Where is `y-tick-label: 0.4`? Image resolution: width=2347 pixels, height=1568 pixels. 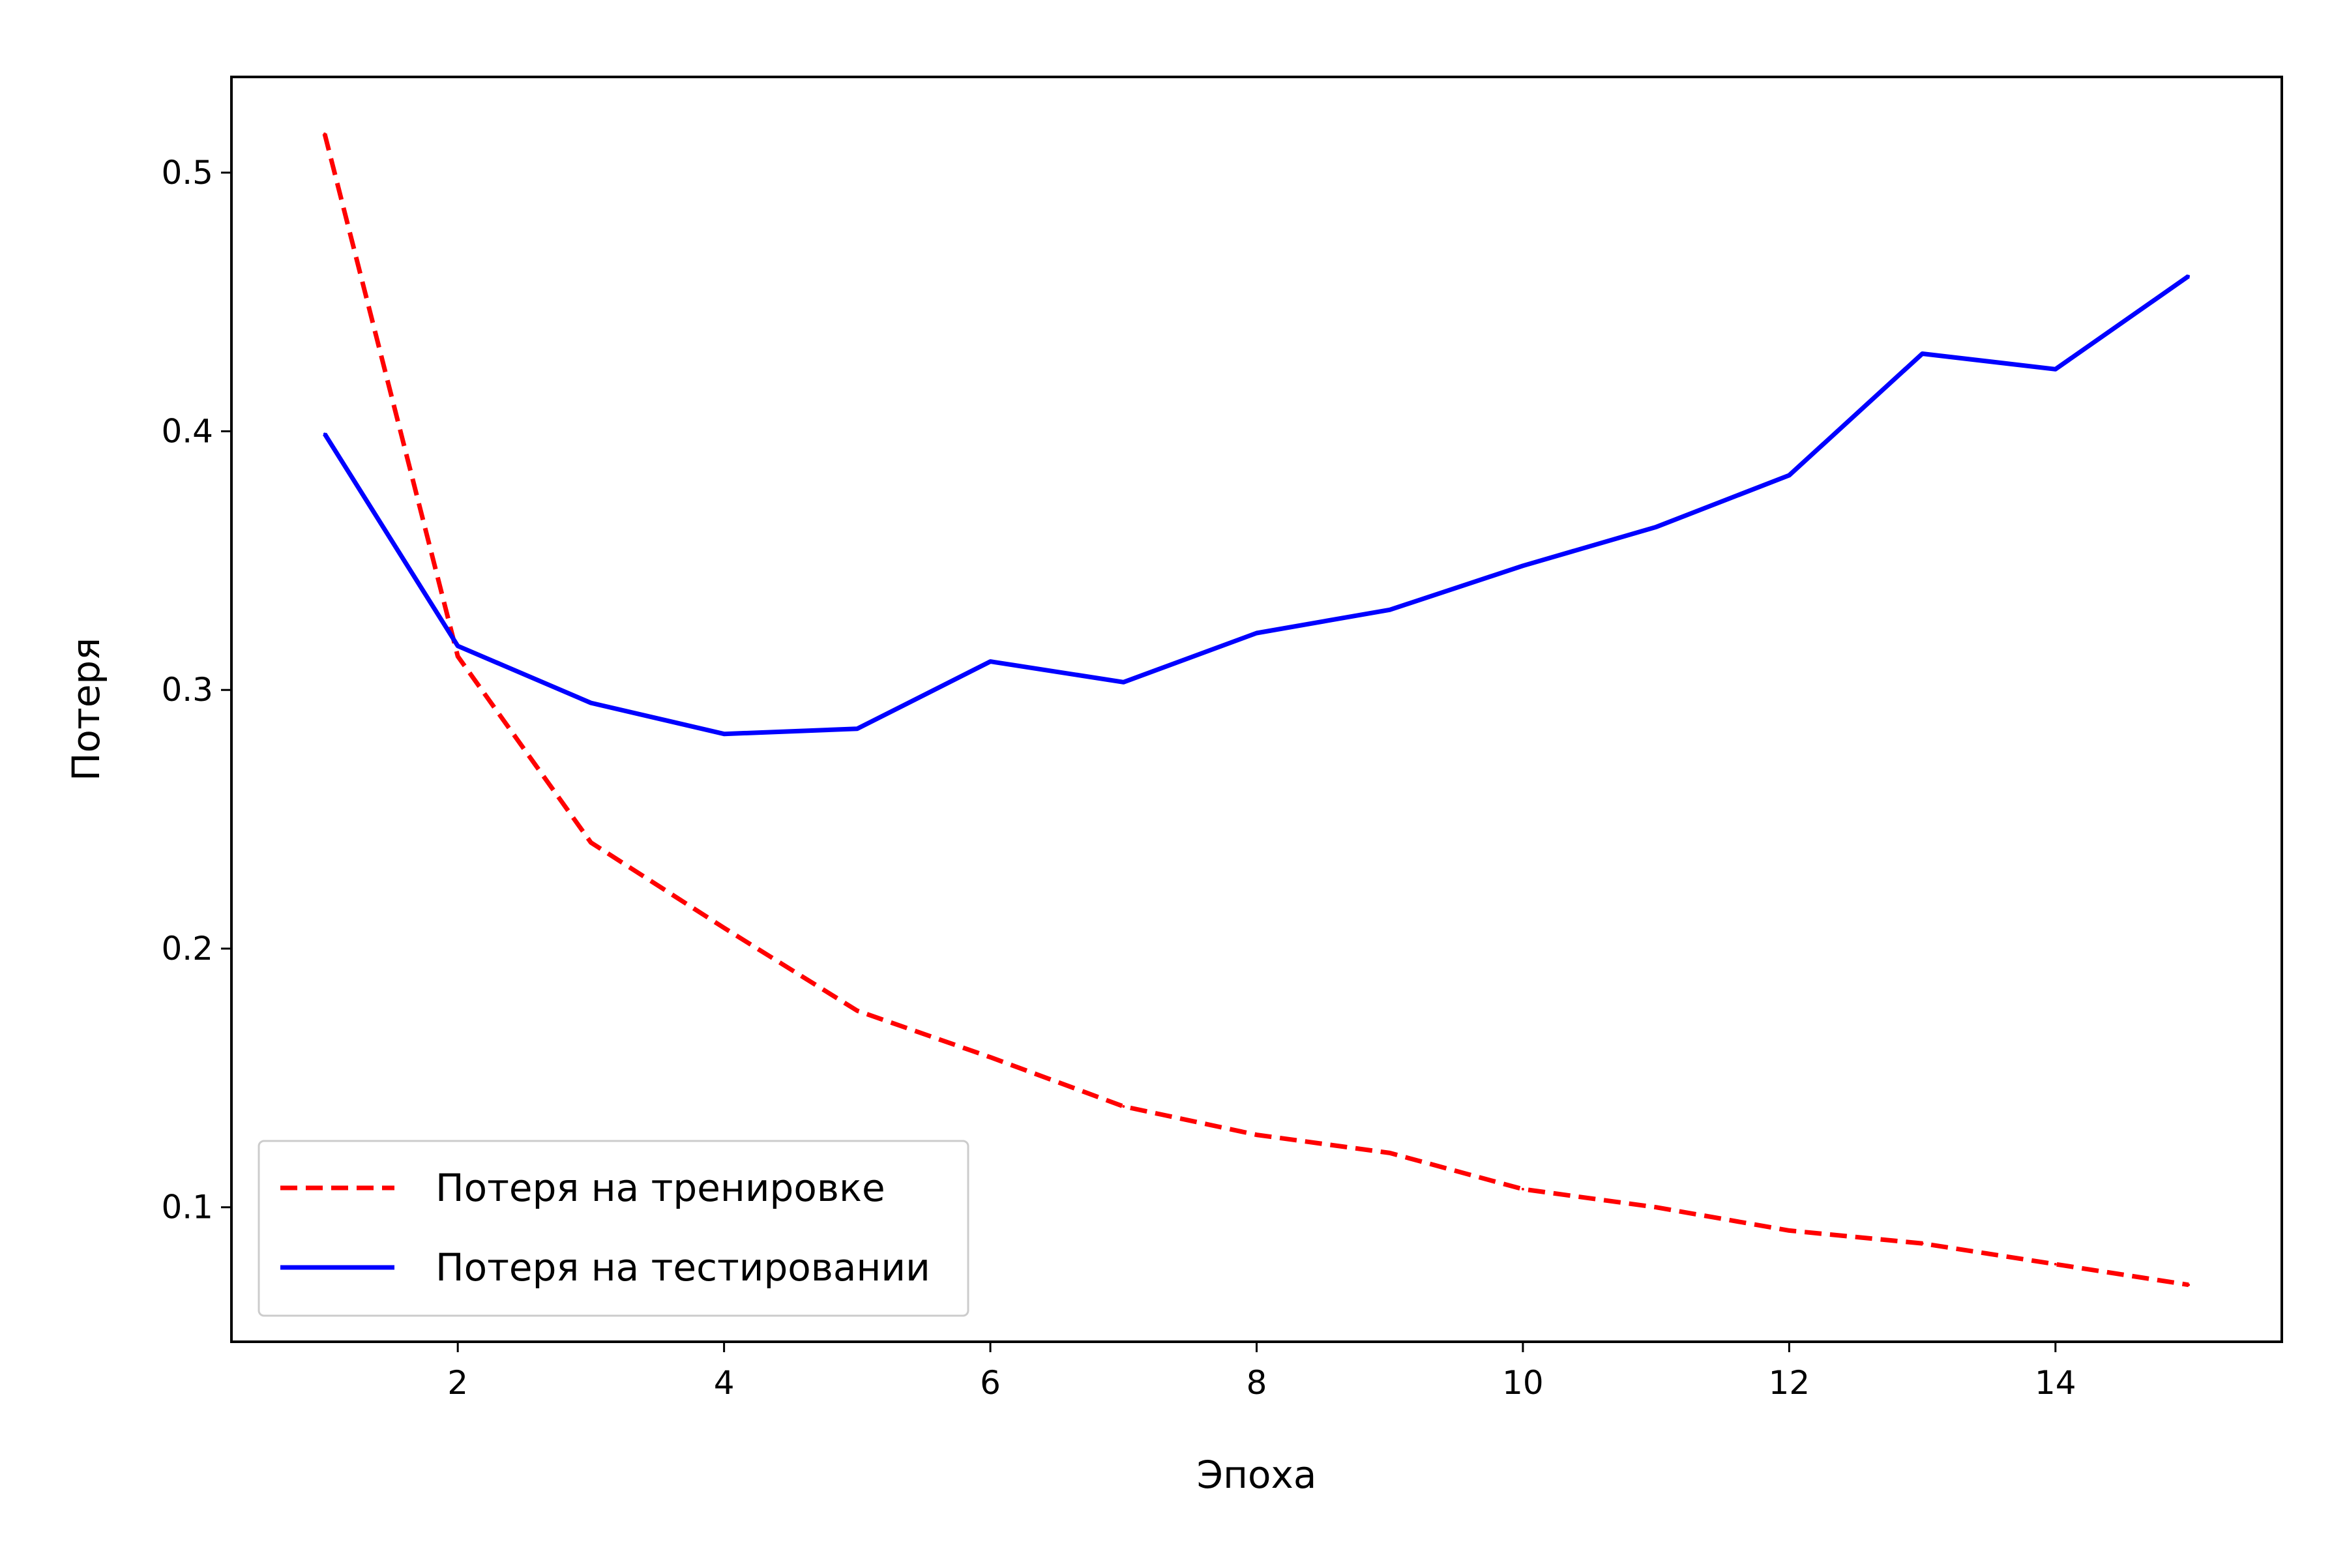
y-tick-label: 0.4 is located at coordinates (187, 432).